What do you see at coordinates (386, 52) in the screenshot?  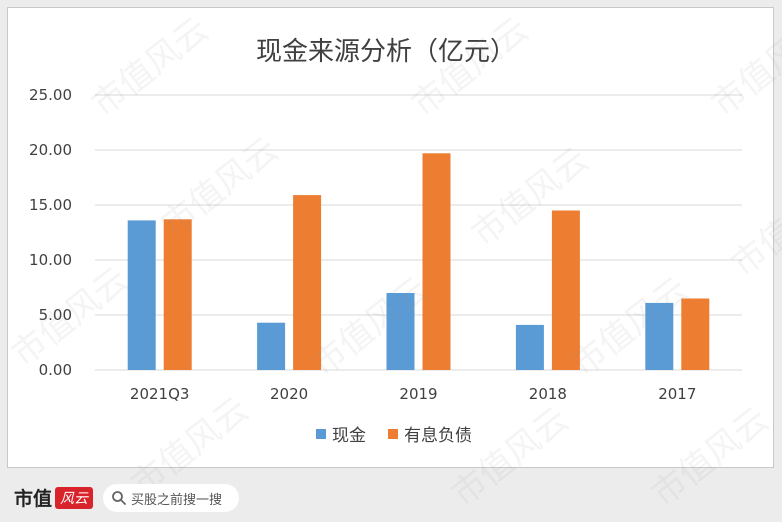 I see `chart-title: 现金来源分析（亿元）` at bounding box center [386, 52].